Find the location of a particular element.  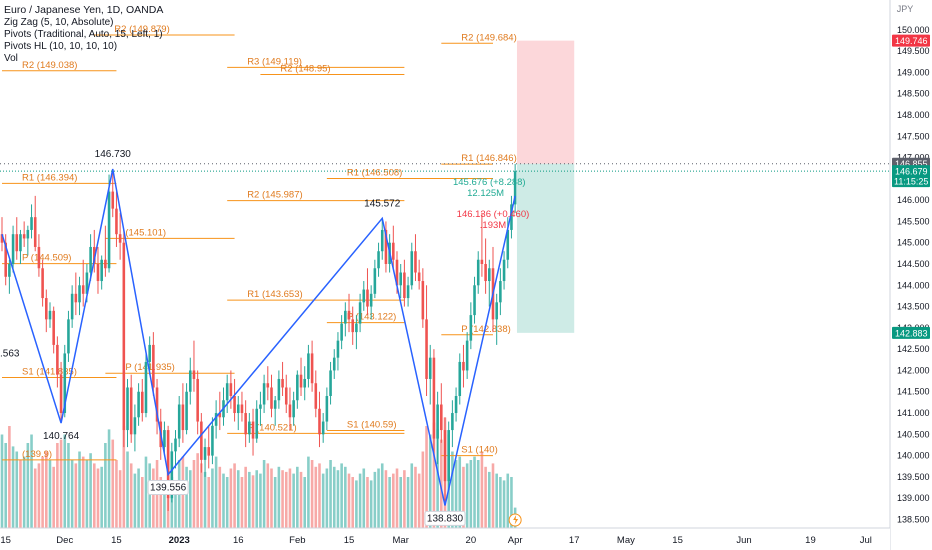

pivot-label: R1 (146.394) is located at coordinates (49, 177).